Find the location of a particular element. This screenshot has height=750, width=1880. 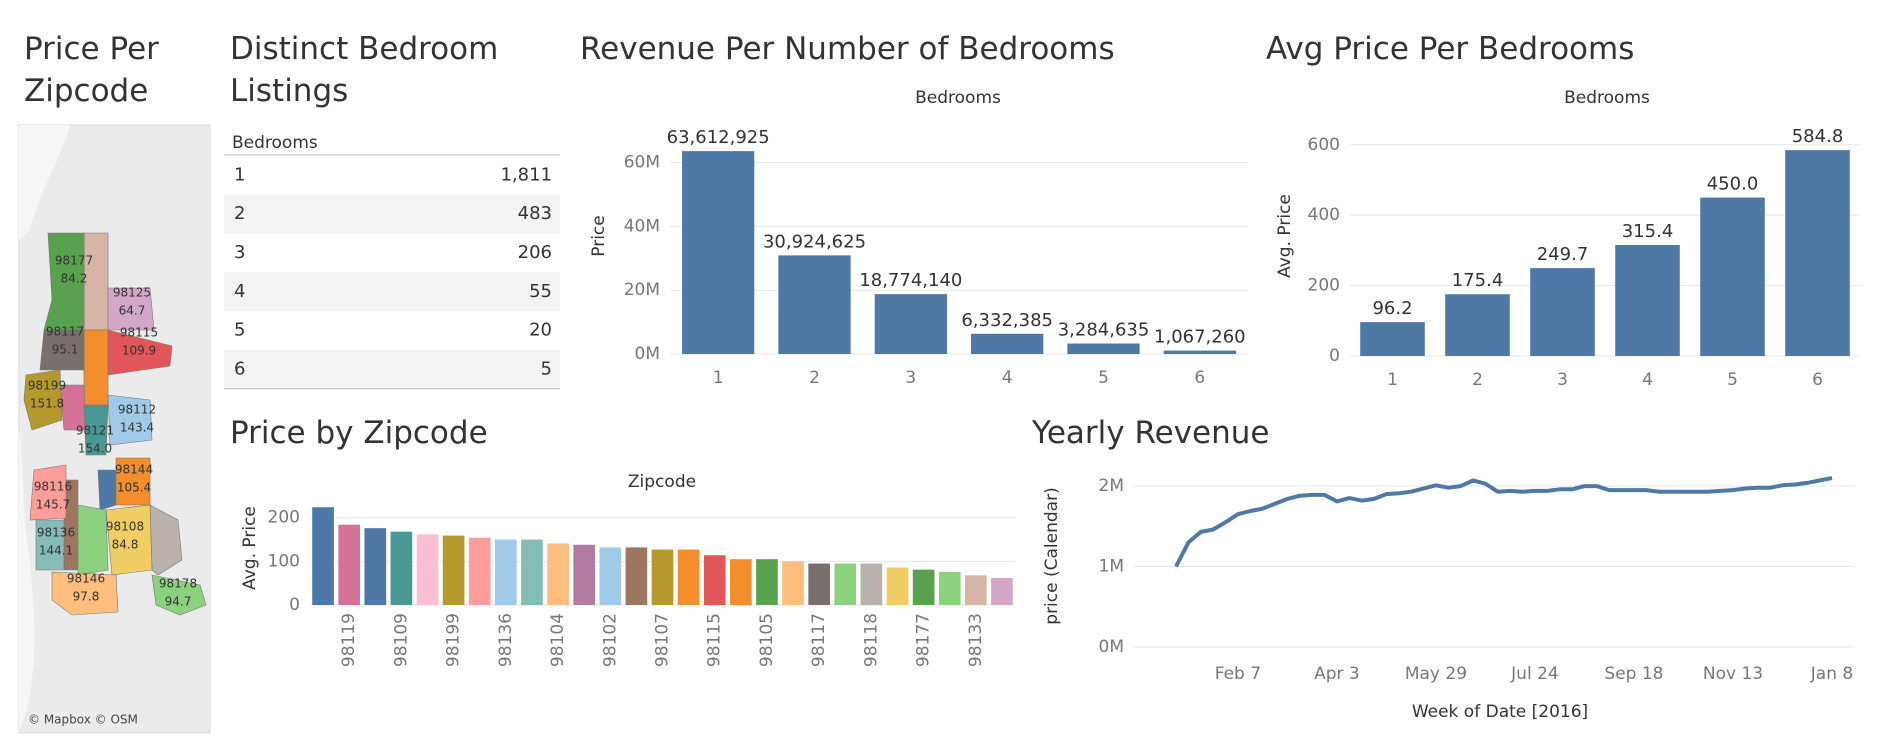

y-axis-label: Avg. Price is located at coordinates (250, 548).